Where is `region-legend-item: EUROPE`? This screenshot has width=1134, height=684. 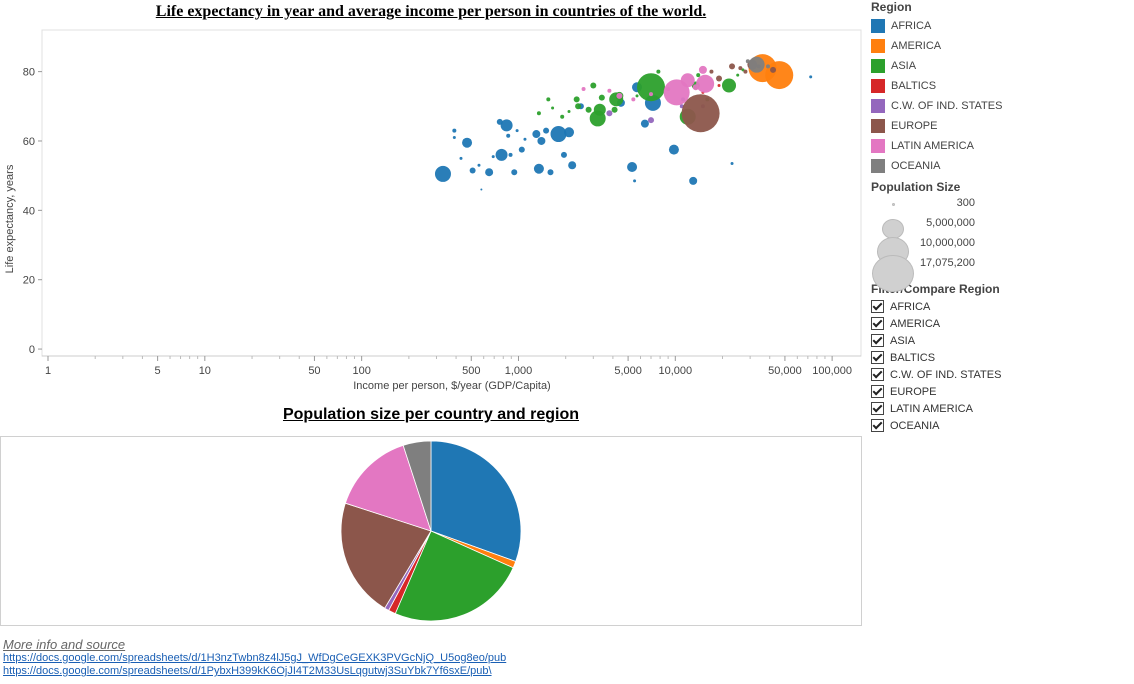 region-legend-item: EUROPE is located at coordinates (1001, 126).